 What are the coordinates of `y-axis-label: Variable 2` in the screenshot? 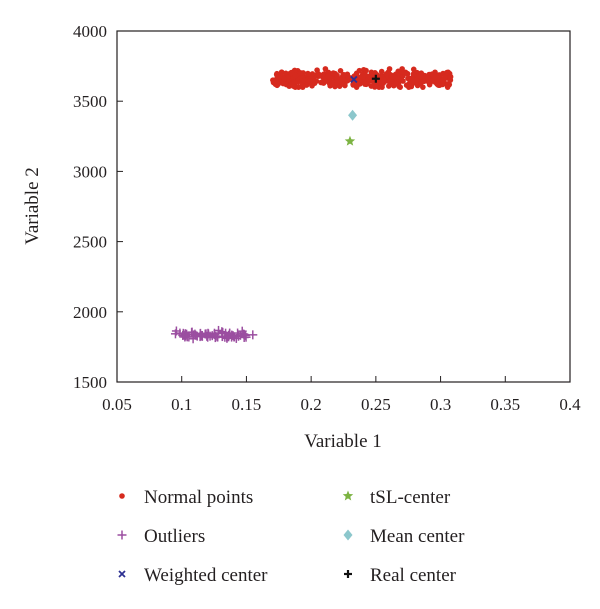 It's located at (32, 206).